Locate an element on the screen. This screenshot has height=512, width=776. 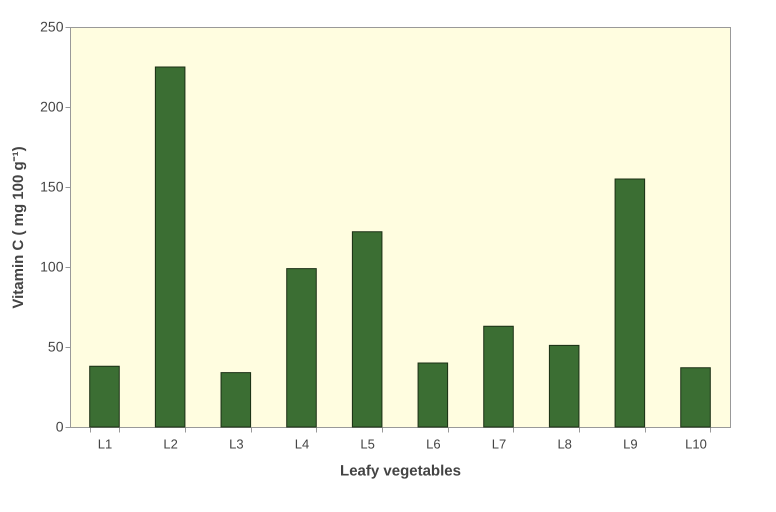
x-tick-label: L4 is located at coordinates (302, 444).